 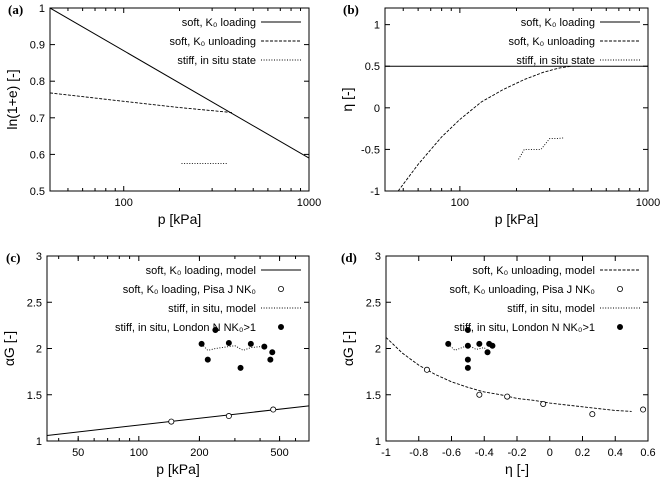 I want to click on legend-entry: stiff, in situ, London N NK₀>1, so click(x=524, y=328).